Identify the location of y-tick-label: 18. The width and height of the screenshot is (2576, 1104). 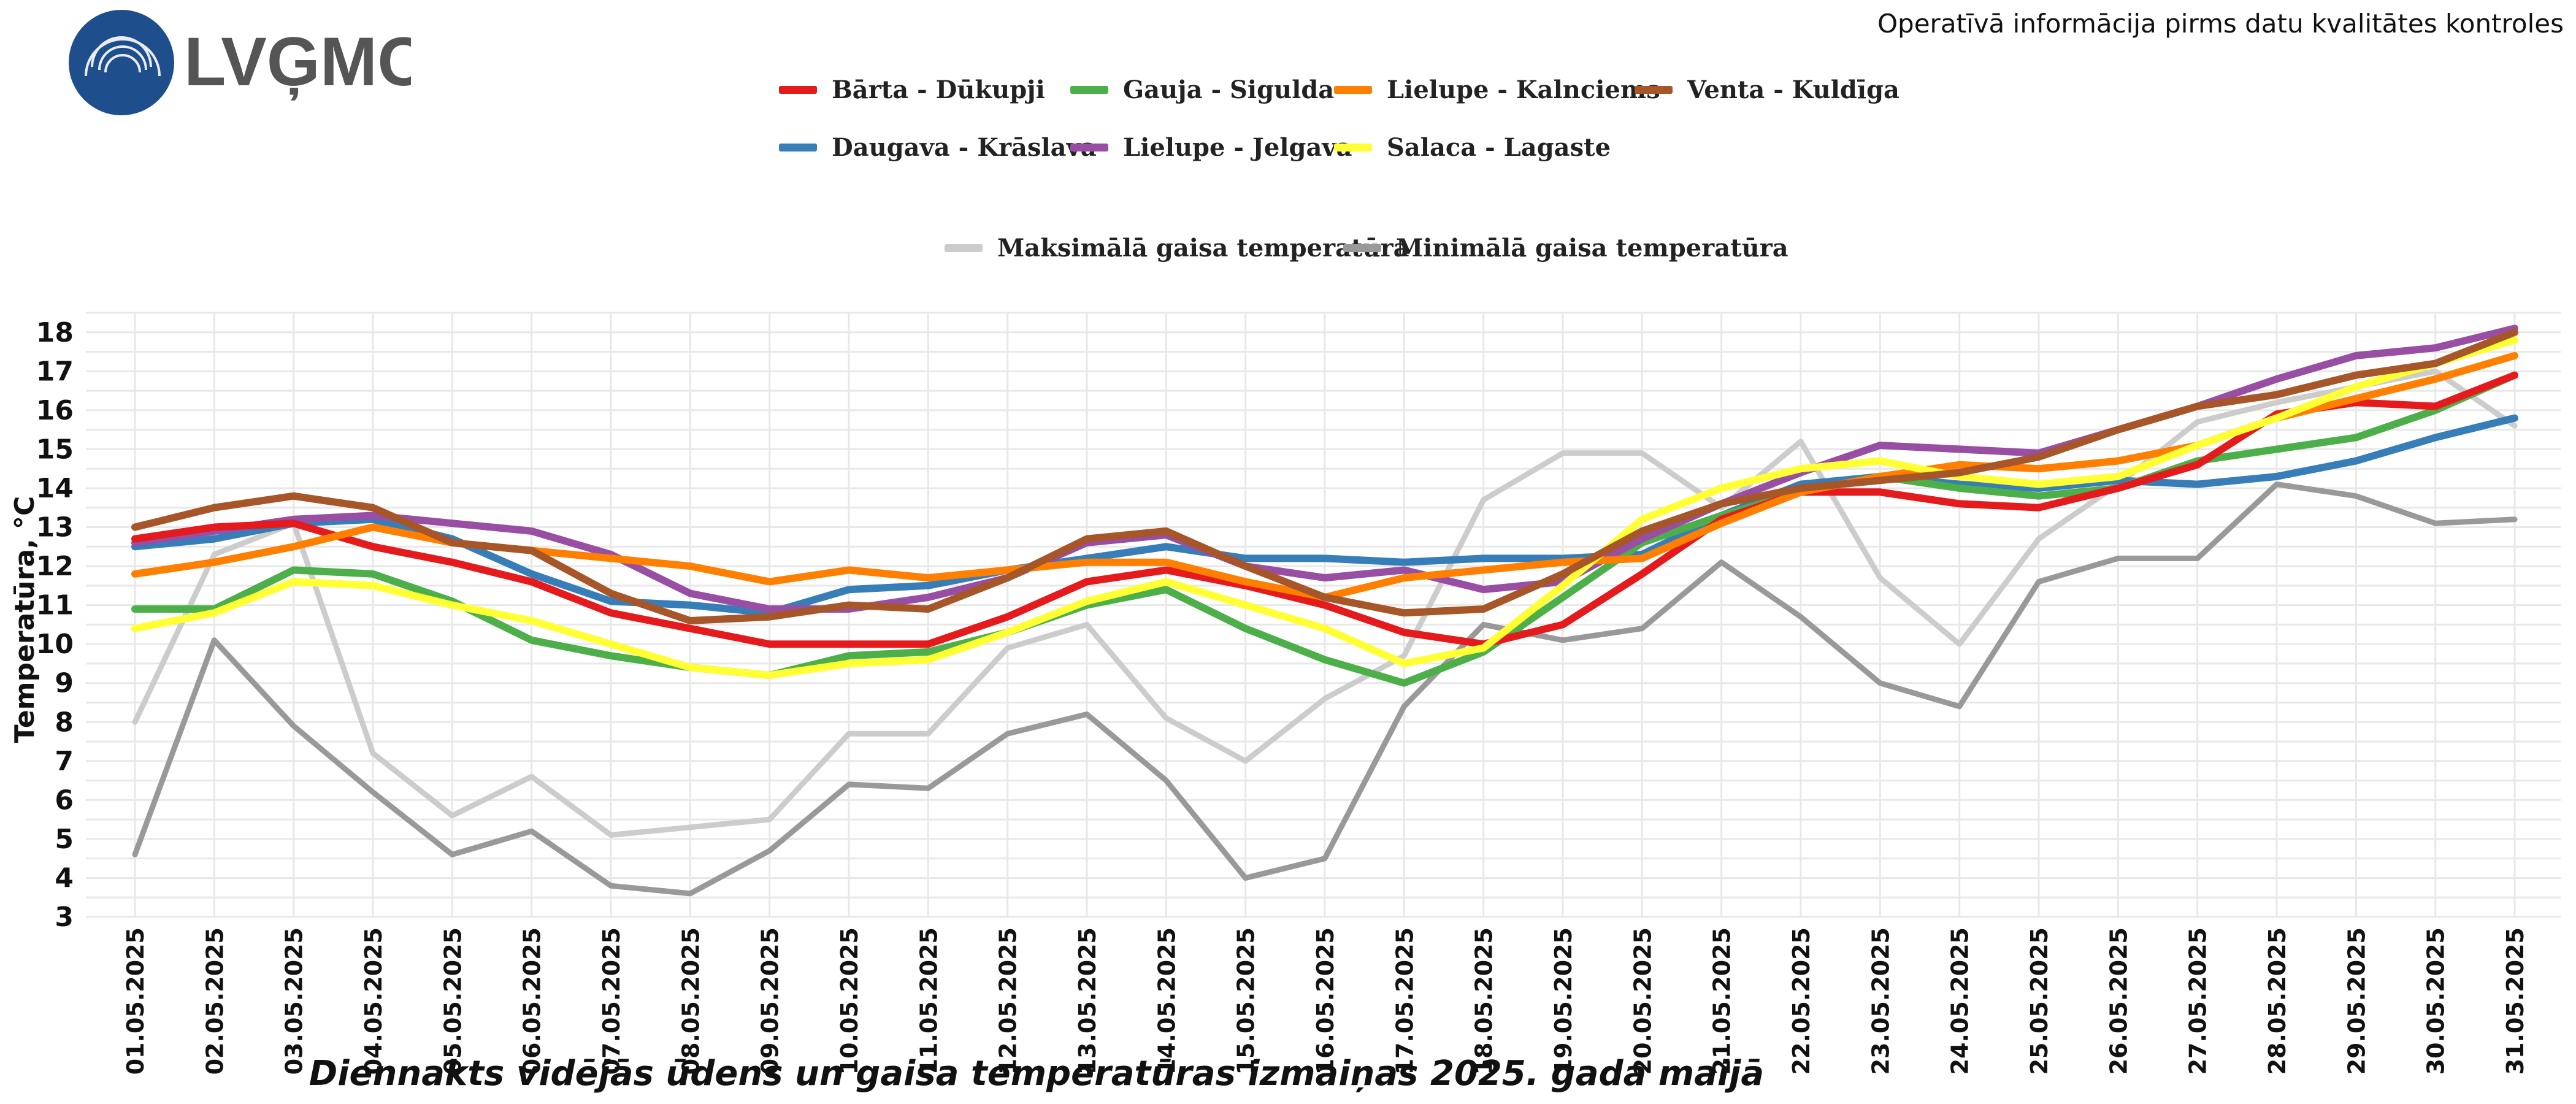
(55, 332).